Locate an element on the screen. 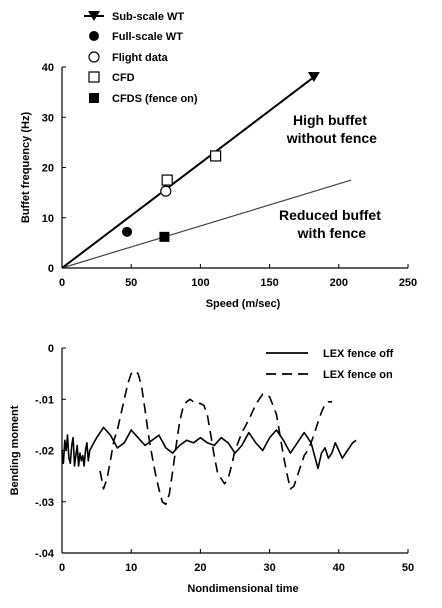 The height and width of the screenshot is (608, 442). y-tick-label: 30 is located at coordinates (48, 118).